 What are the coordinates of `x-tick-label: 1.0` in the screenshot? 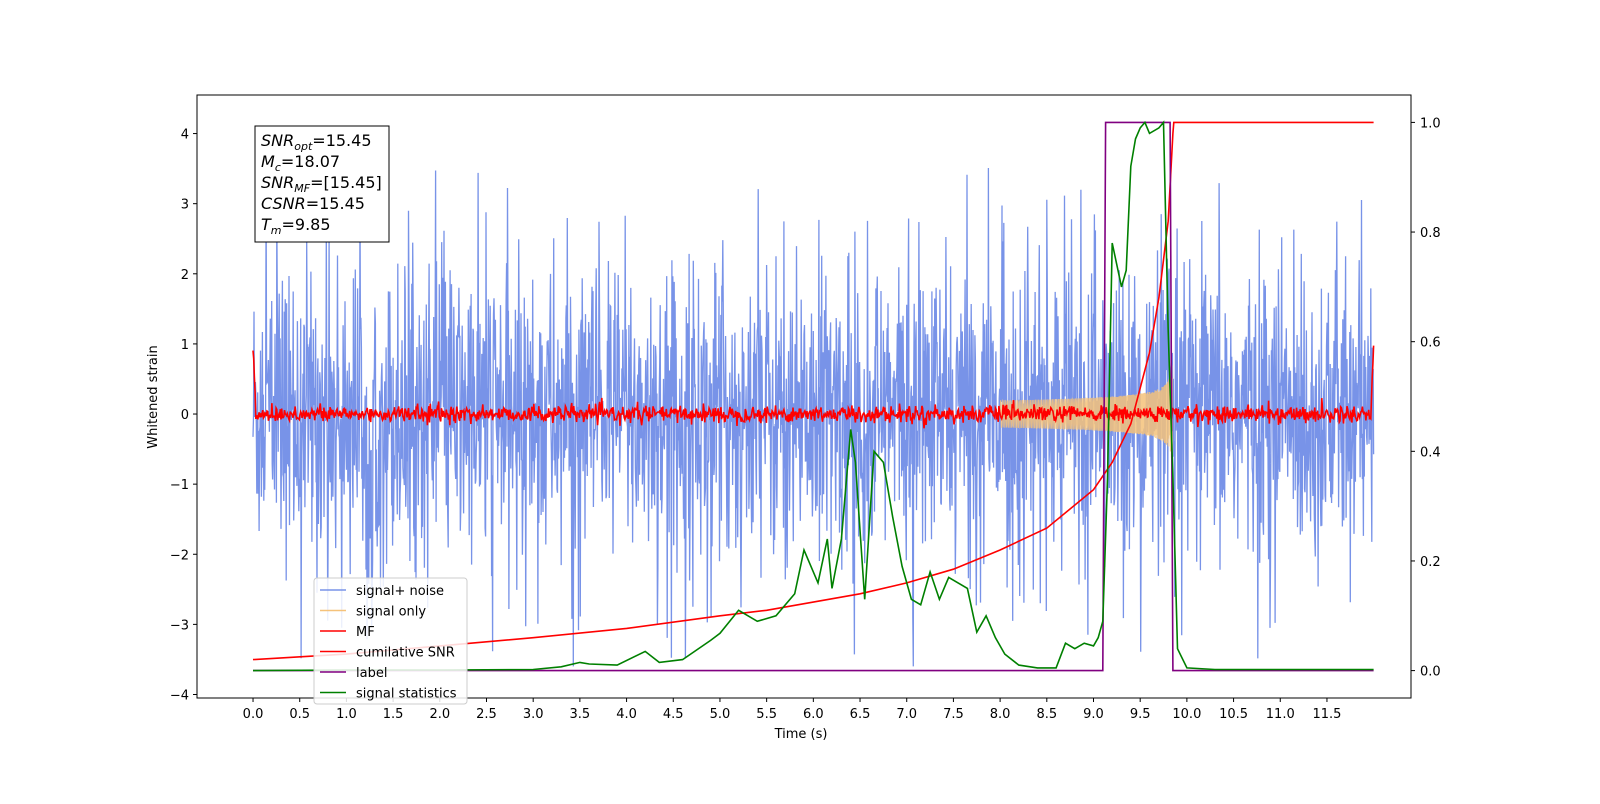 It's located at (346, 714).